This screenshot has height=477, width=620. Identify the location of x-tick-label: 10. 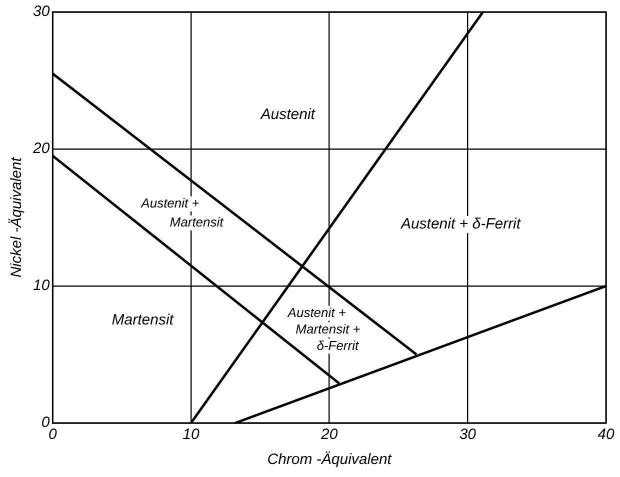
(191, 435).